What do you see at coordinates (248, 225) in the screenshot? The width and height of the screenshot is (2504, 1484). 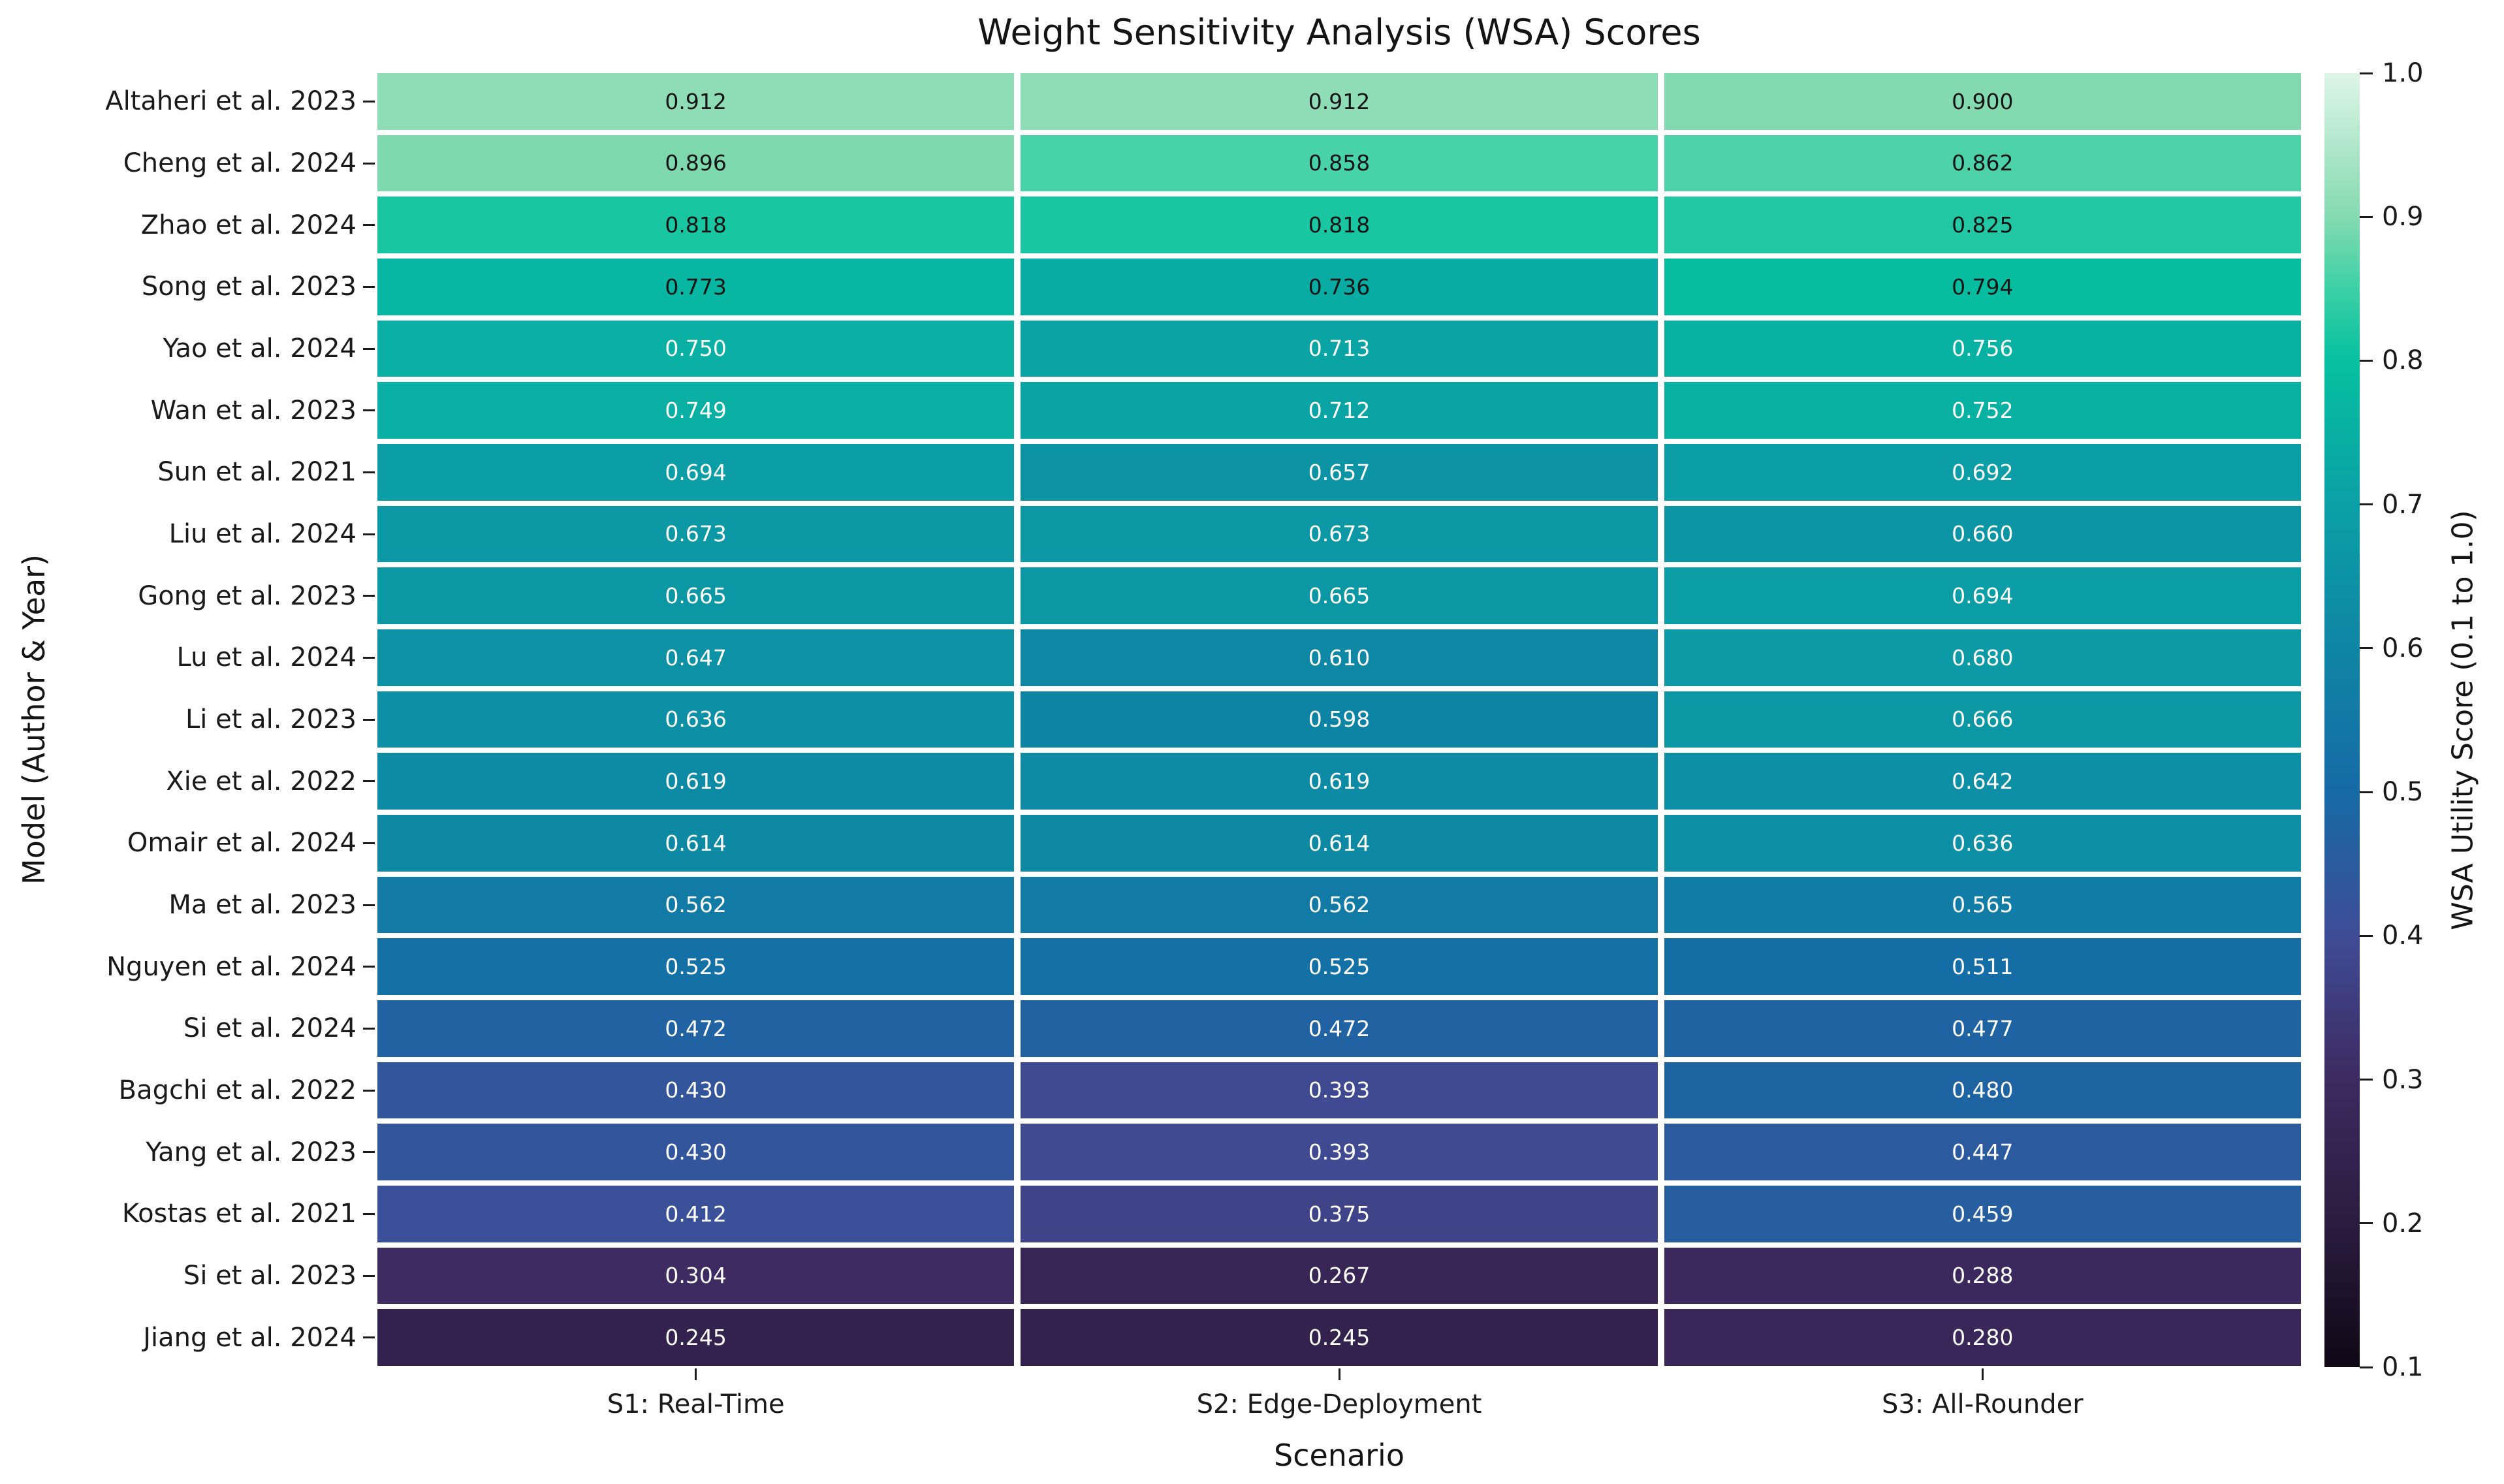 I see `y-tick-label: Zhao et al. 2024` at bounding box center [248, 225].